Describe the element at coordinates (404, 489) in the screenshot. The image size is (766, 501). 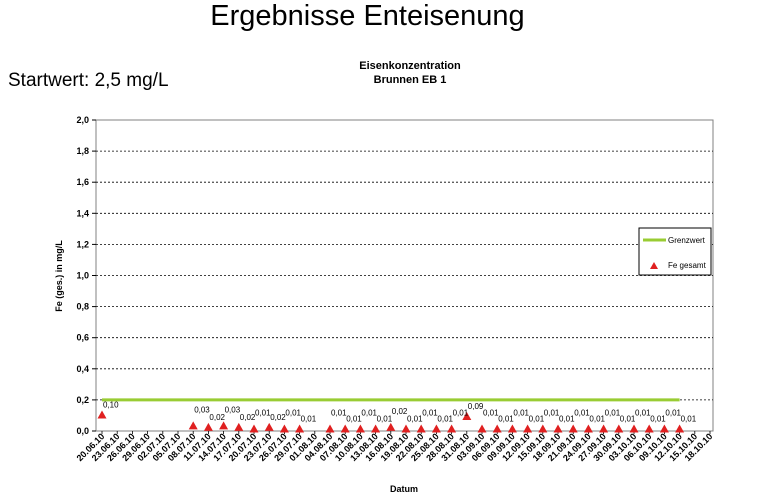
I see `x-axis-label: Datum` at that location.